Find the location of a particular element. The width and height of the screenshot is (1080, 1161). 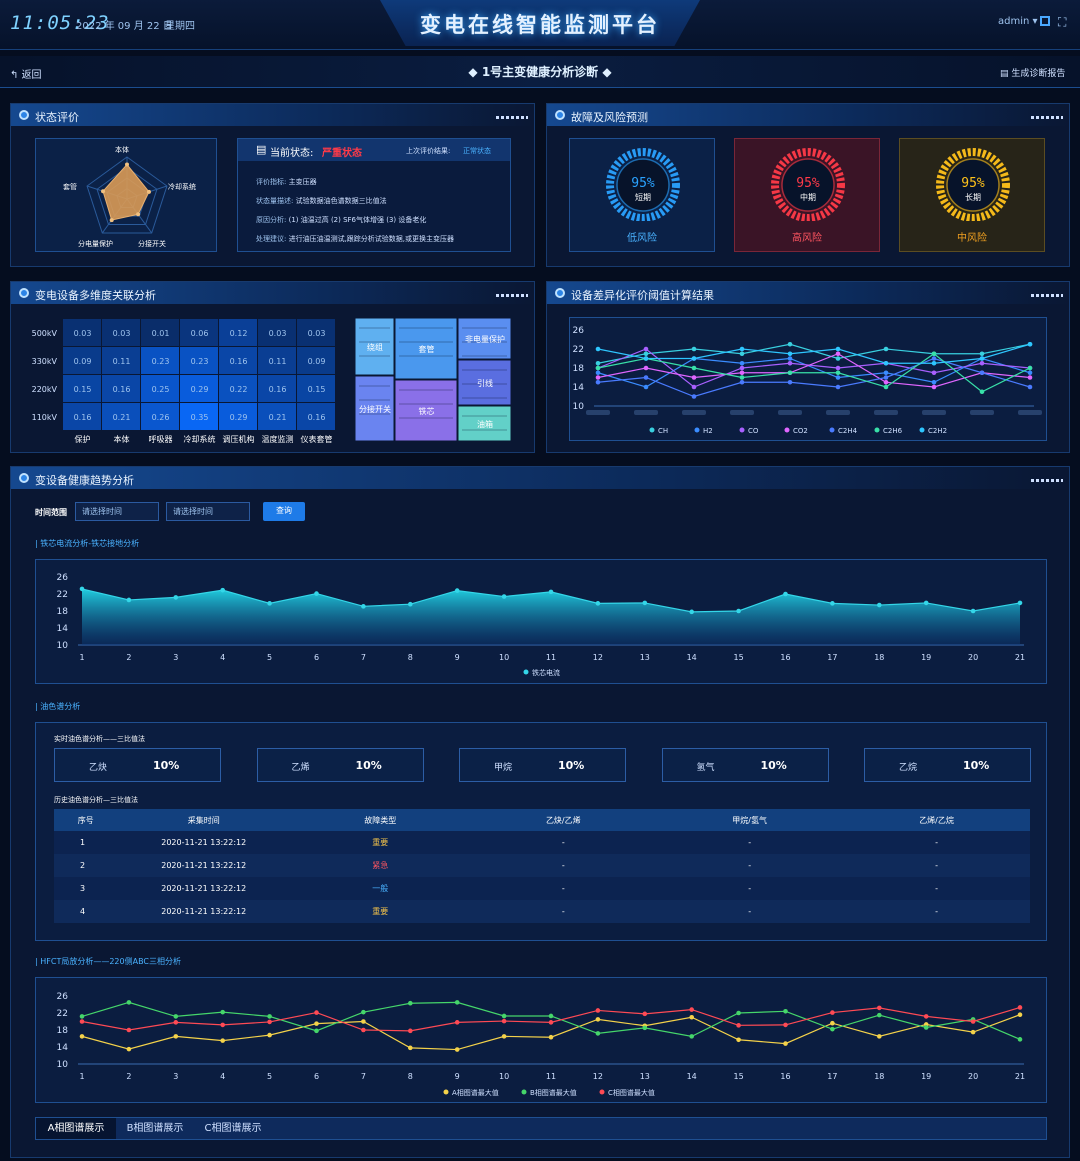

report-button: ▤ 生成诊断报告 is located at coordinates (1032, 72).